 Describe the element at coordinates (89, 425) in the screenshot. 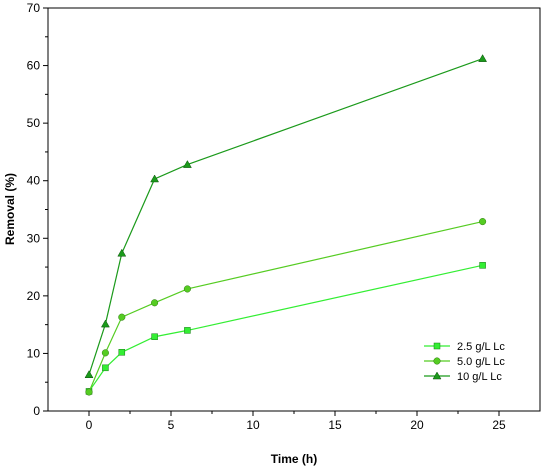

I see `x-tick-label: 0` at that location.